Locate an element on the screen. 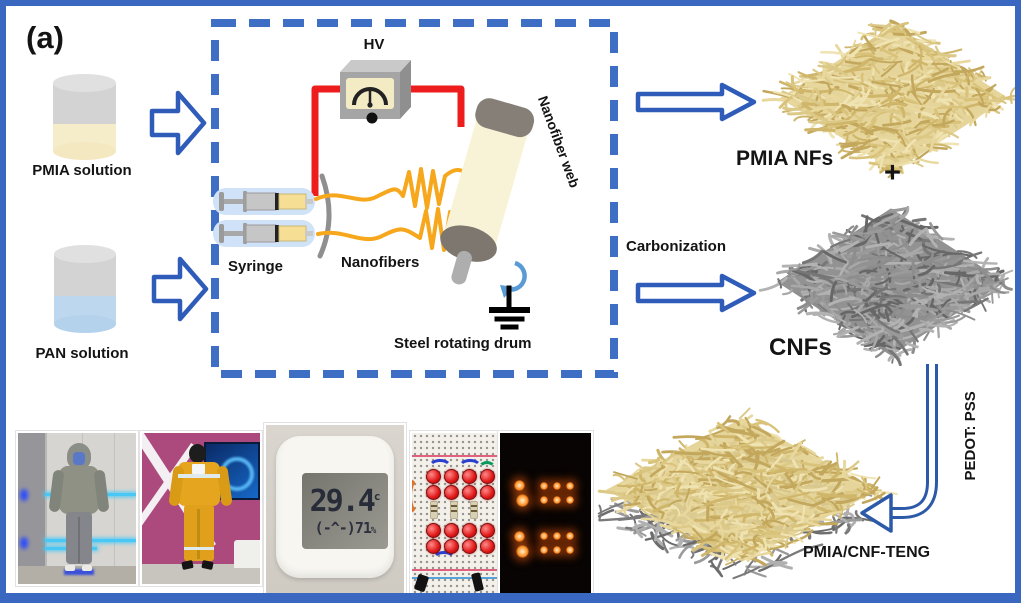  nanofibers-label: Nanofibers is located at coordinates (380, 262).